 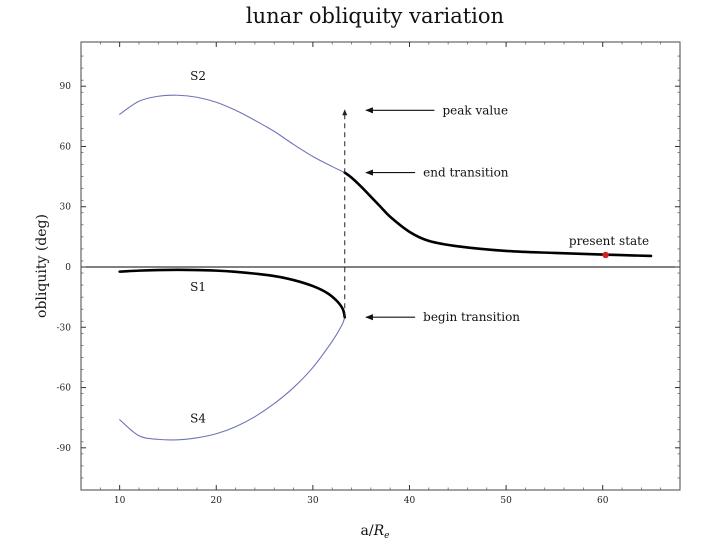 I want to click on present-state-point, so click(x=605, y=255).